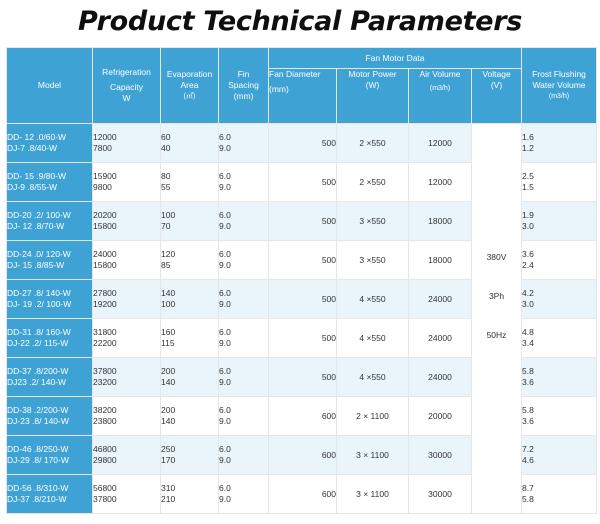 This screenshot has width=600, height=524. What do you see at coordinates (528, 176) in the screenshot?
I see `frost-flushing-dd: 2.5` at bounding box center [528, 176].